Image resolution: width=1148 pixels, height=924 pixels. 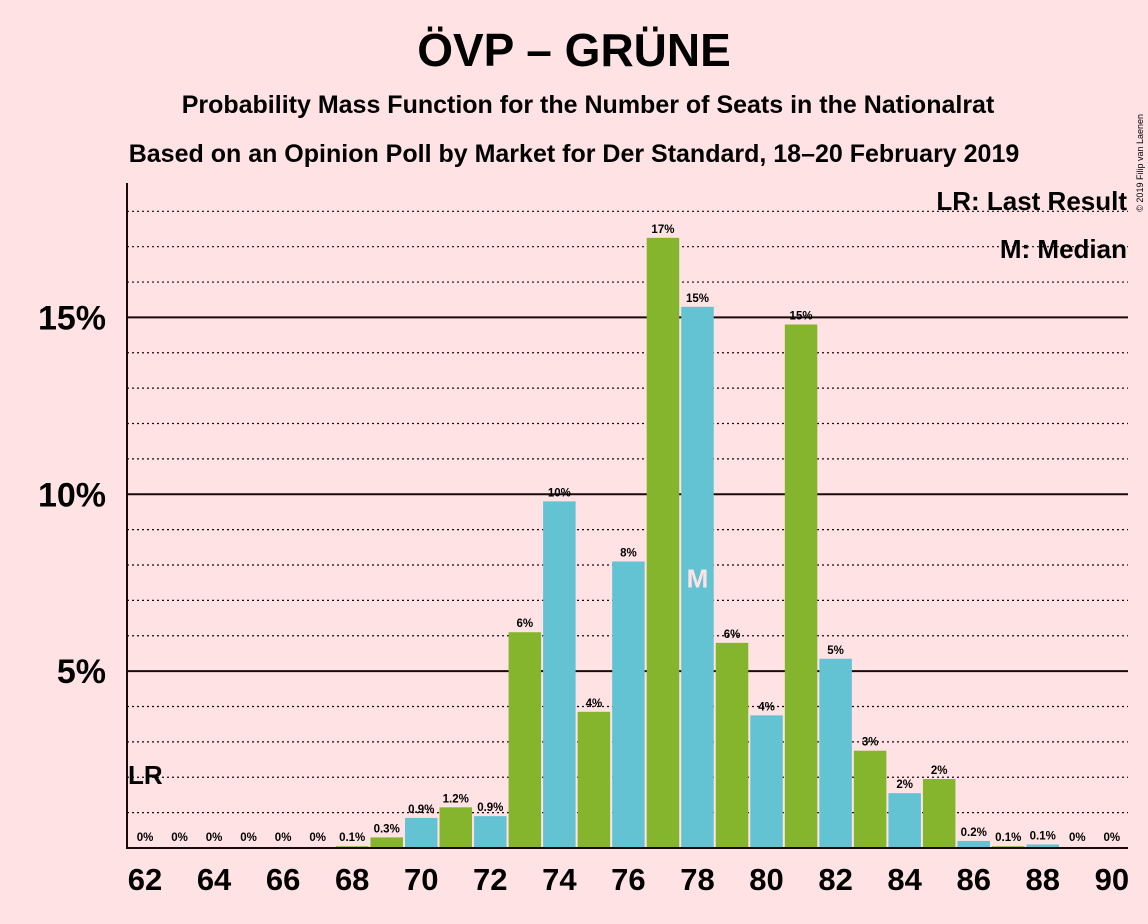 I want to click on y-axis-ticks: 5% 10% 15%, so click(x=72, y=495).